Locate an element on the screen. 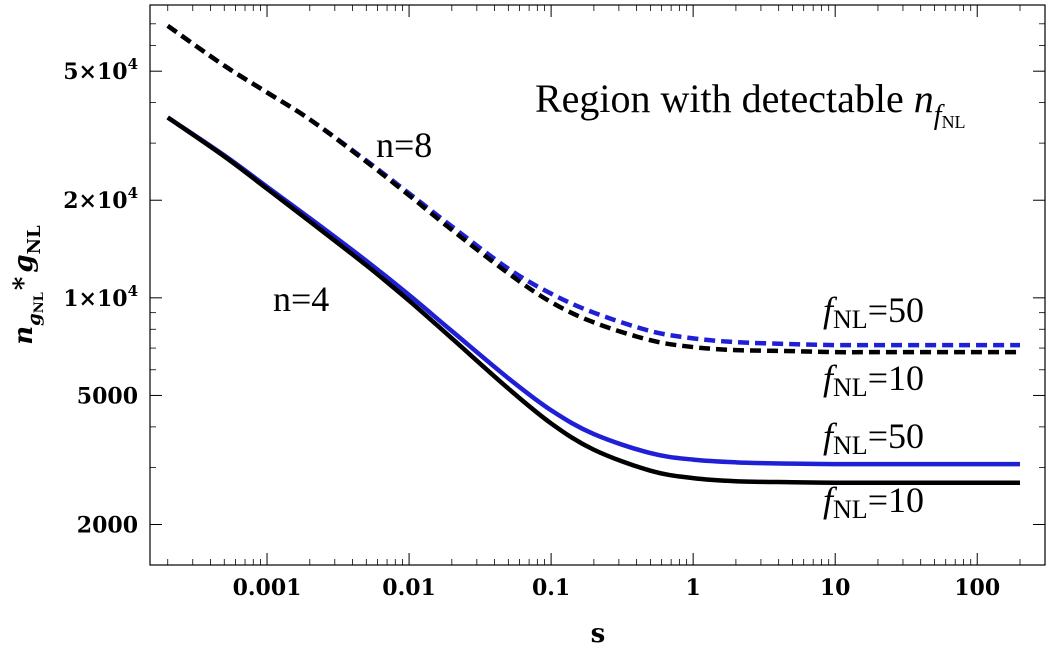  x-tick-label: 10 is located at coordinates (835, 588).